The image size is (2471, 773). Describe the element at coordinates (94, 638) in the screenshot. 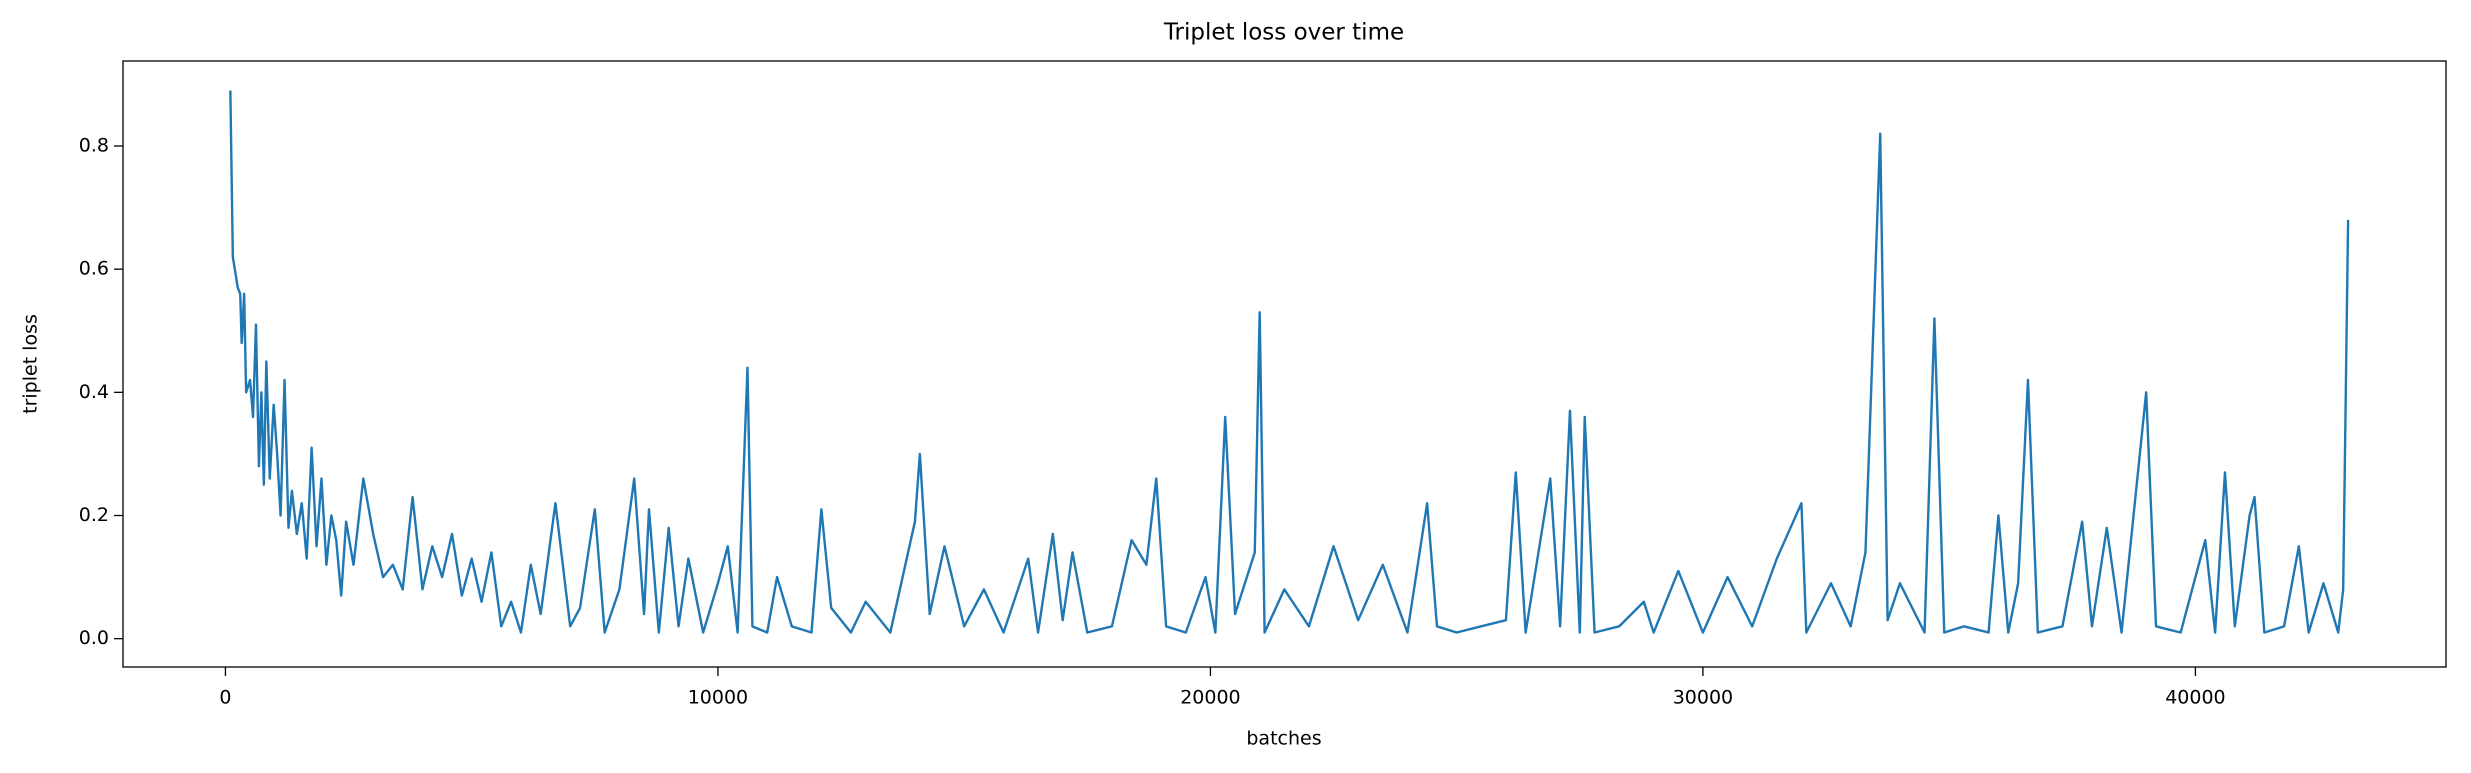

I see `y-tick-label: 0.0` at that location.